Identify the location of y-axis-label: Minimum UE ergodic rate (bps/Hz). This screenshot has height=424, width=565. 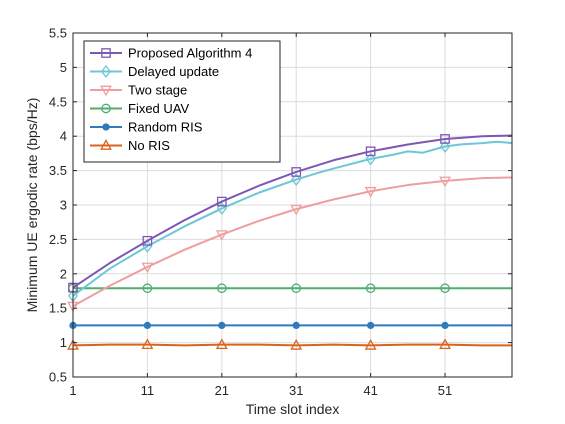
(32, 205).